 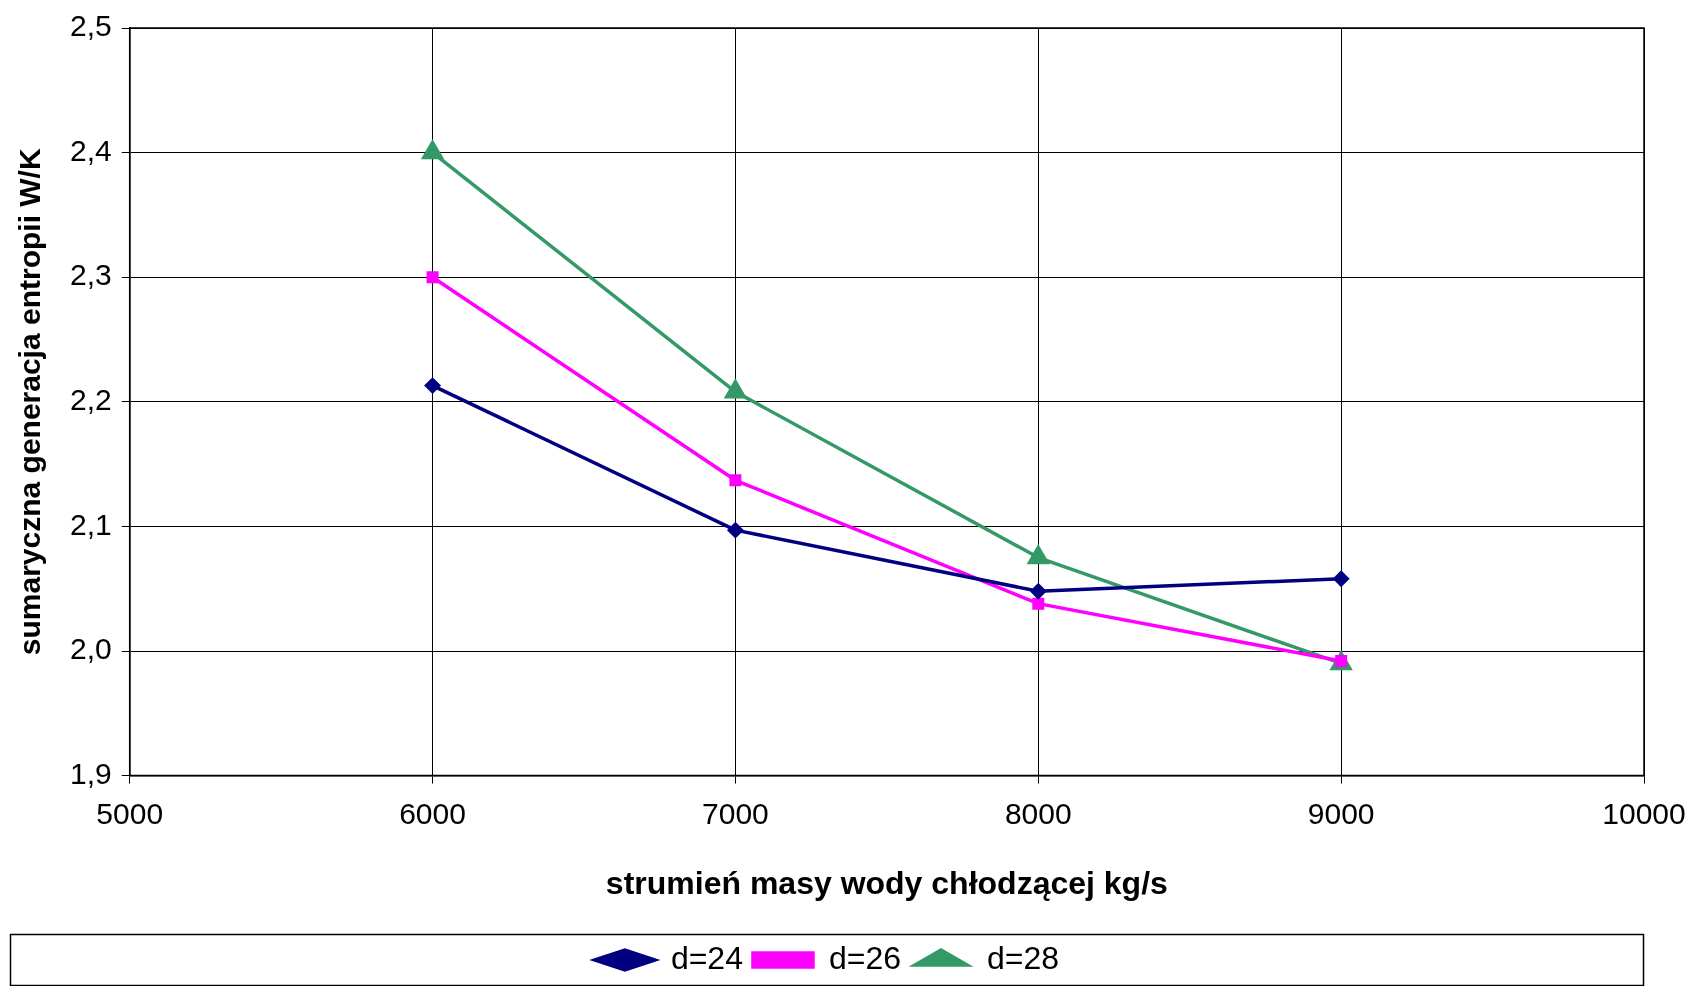 What do you see at coordinates (1644, 813) in the screenshot?
I see `x-tick-label: 10000` at bounding box center [1644, 813].